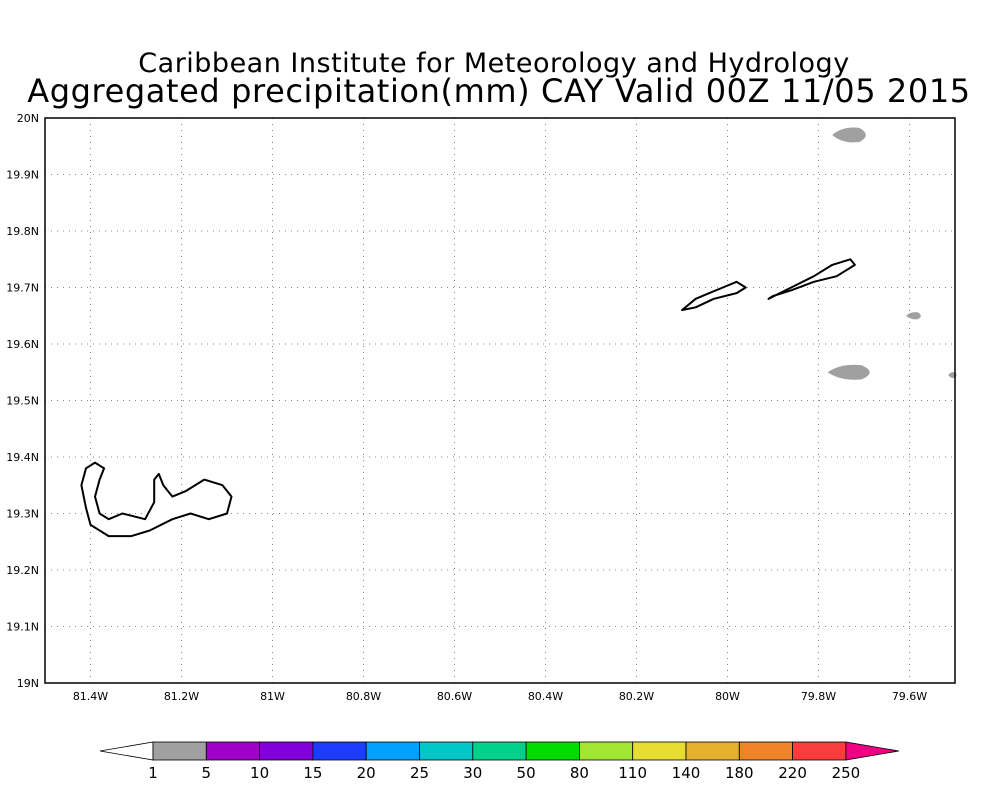  I want to click on colorbar-label: 25, so click(419, 773).